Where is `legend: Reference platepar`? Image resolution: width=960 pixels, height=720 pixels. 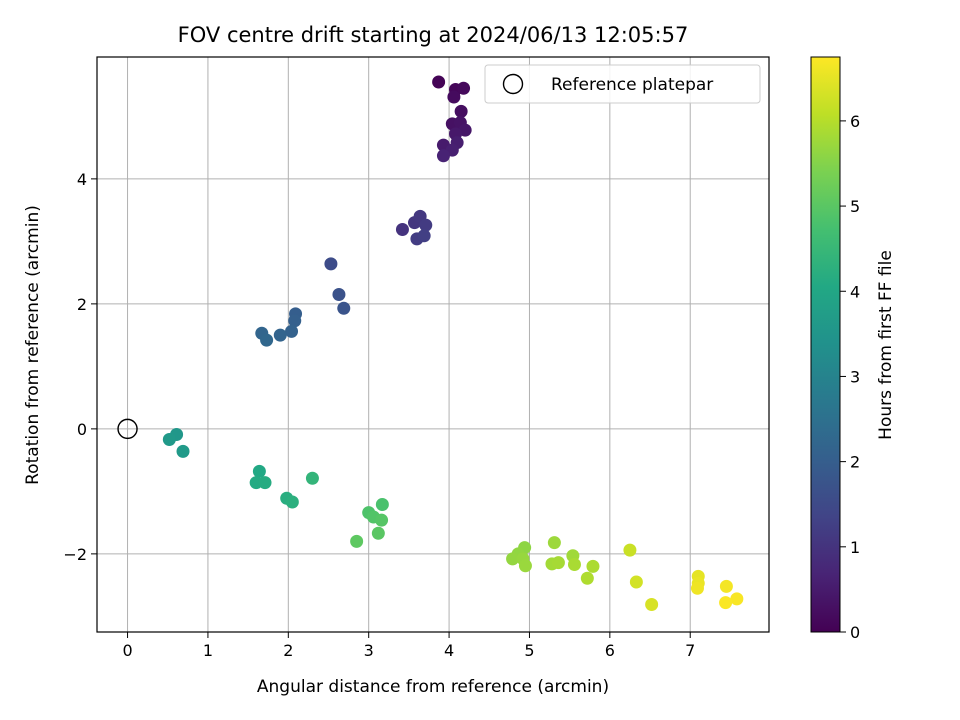 legend: Reference platepar is located at coordinates (622, 84).